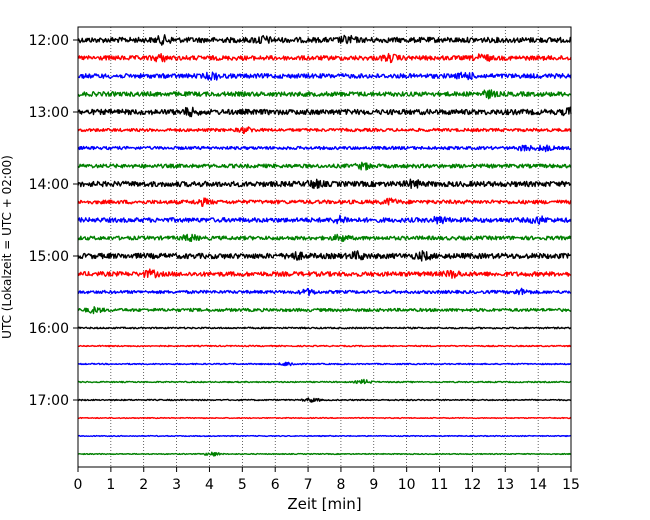  What do you see at coordinates (308, 485) in the screenshot?
I see `x-tick-label: 7` at bounding box center [308, 485].